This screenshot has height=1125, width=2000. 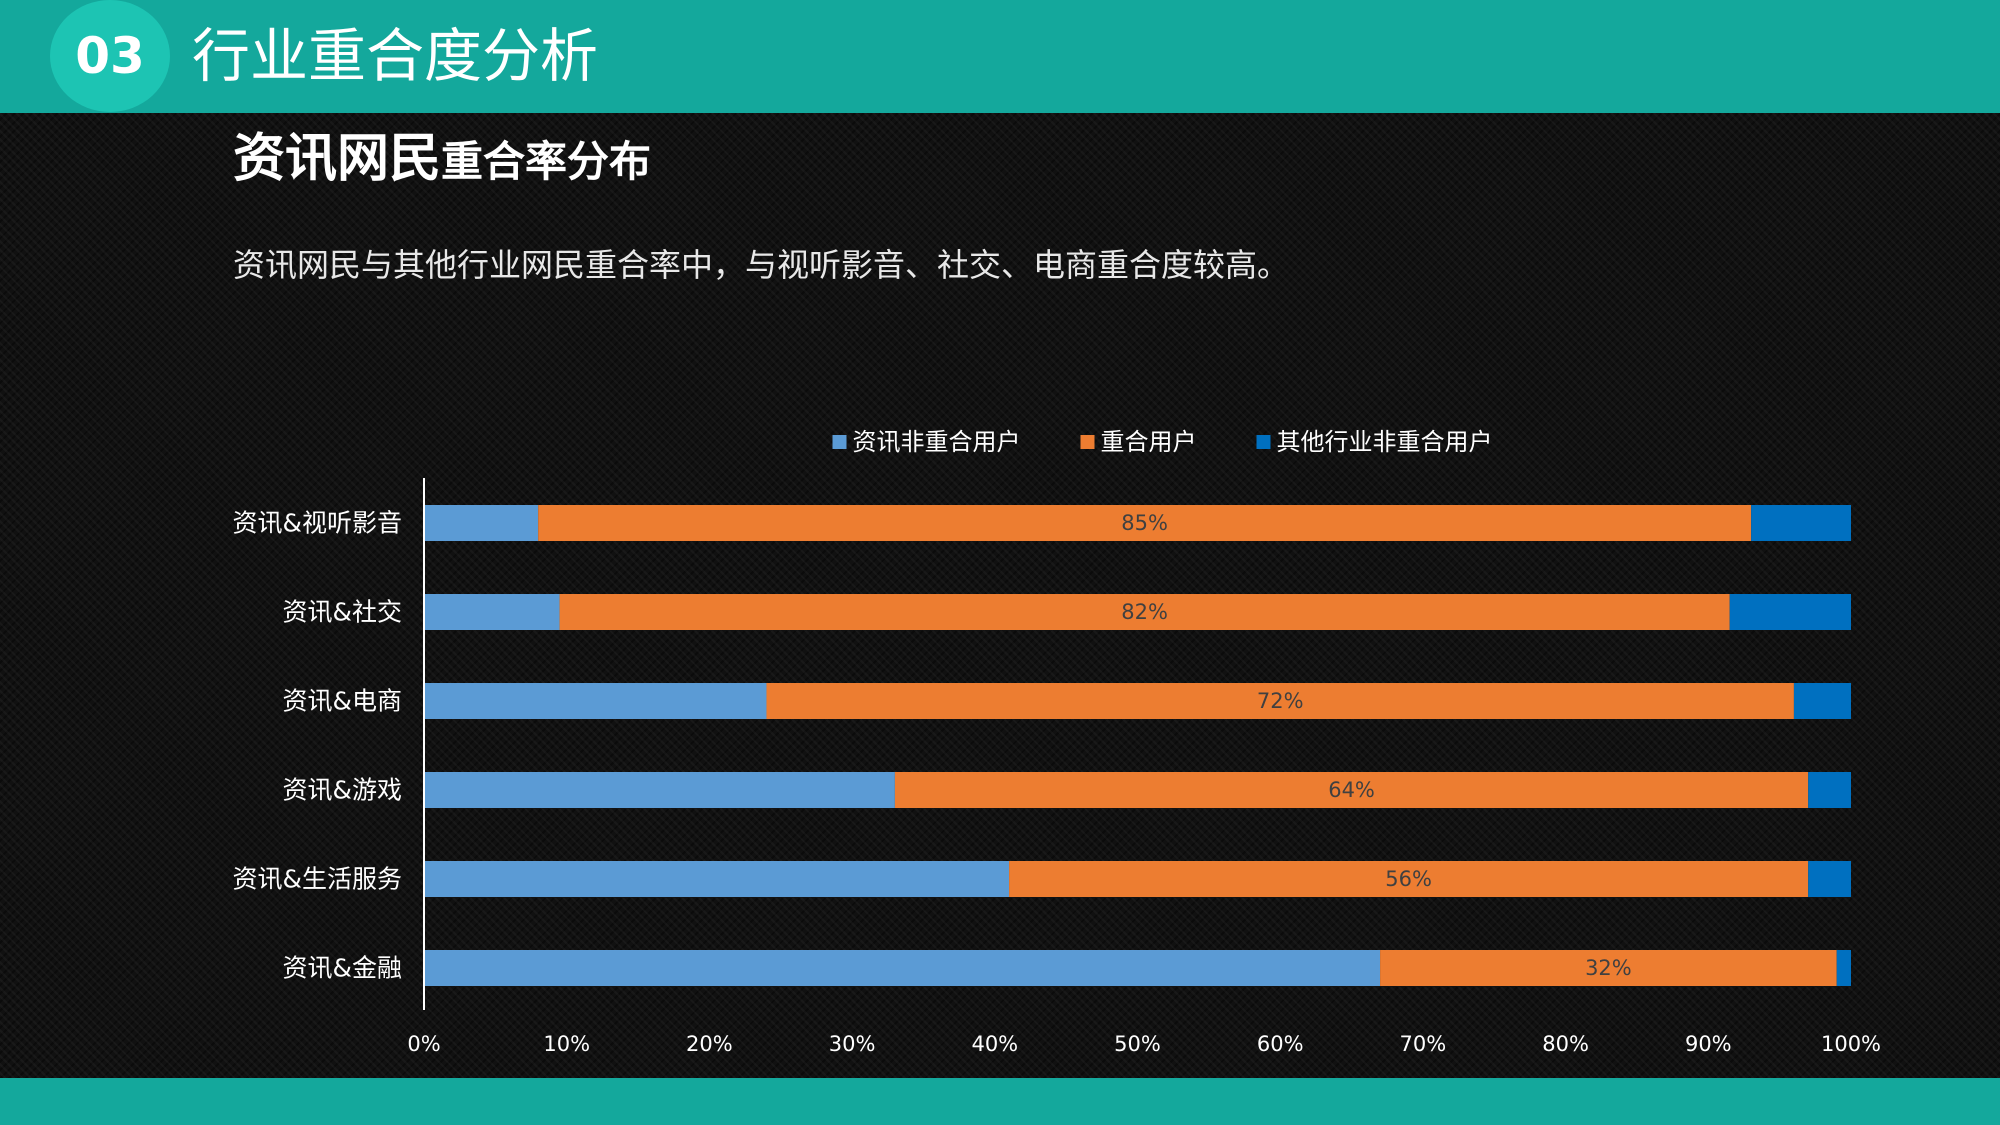 I want to click on x-tick-label: 60%, so click(x=1280, y=1044).